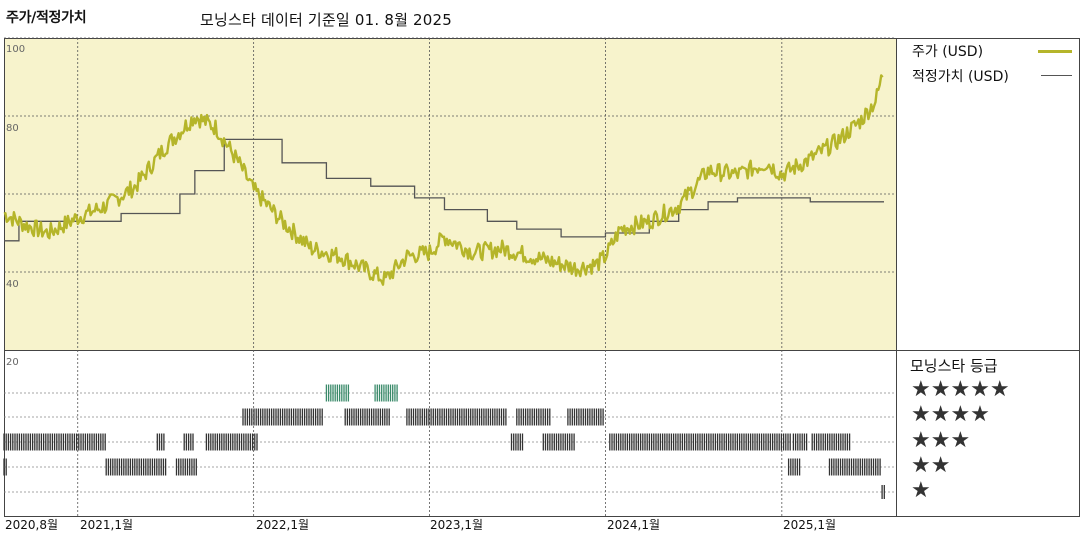  I want to click on stars-2: ★★, so click(931, 465).